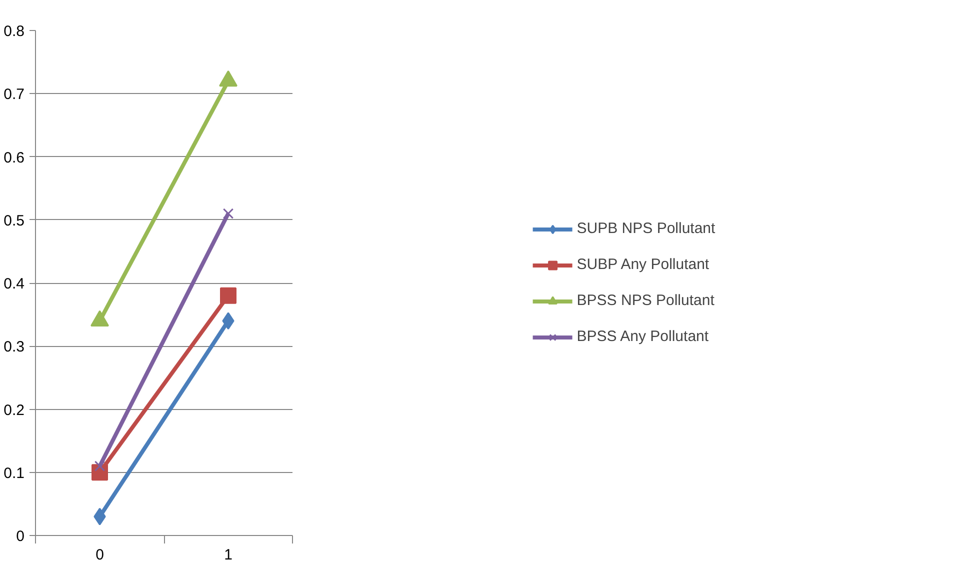 This screenshot has height=580, width=959. I want to click on legend-label: BPSS Any Pollutant, so click(642, 336).